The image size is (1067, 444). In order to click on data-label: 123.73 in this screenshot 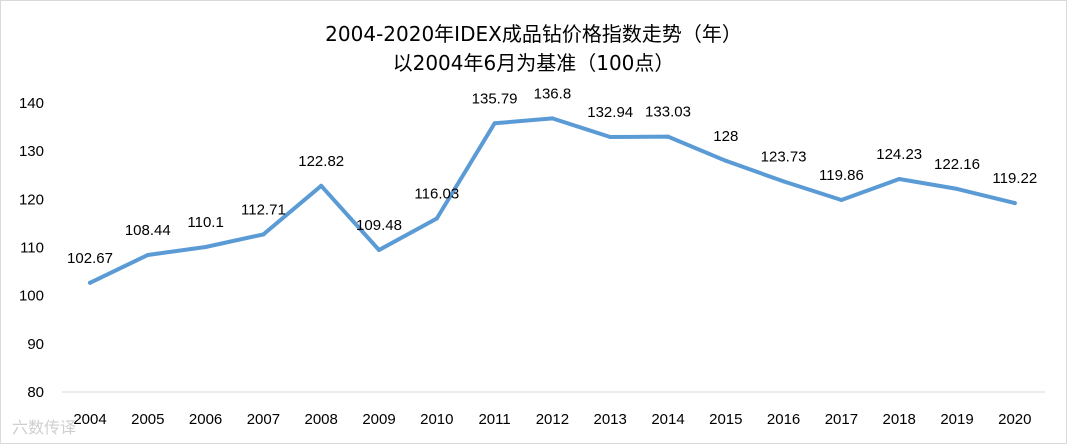, I will do `click(784, 156)`.